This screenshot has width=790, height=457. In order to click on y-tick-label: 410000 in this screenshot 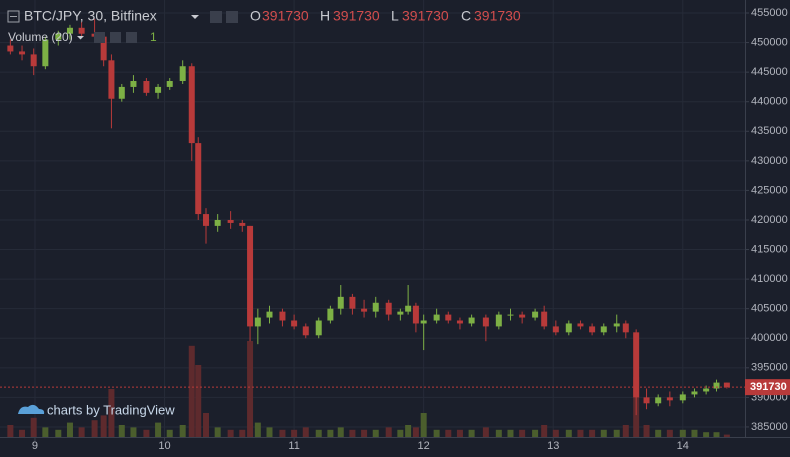, I will do `click(769, 279)`.